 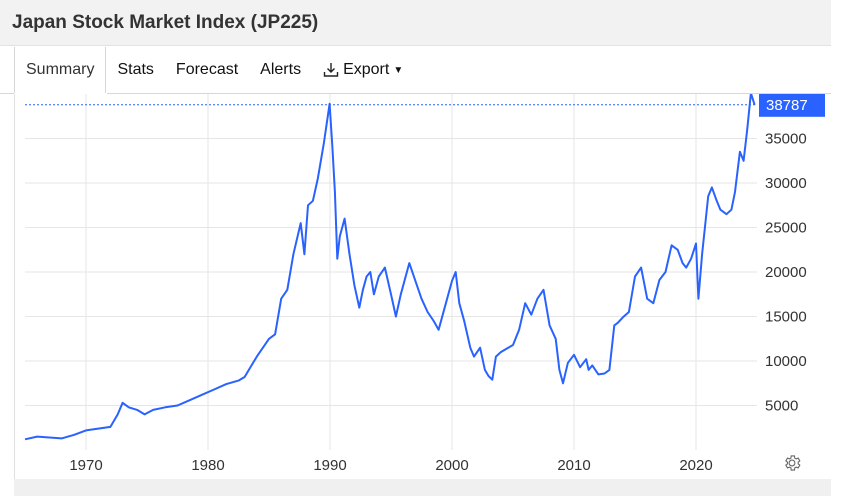 What do you see at coordinates (792, 463) in the screenshot?
I see `gear-icon` at bounding box center [792, 463].